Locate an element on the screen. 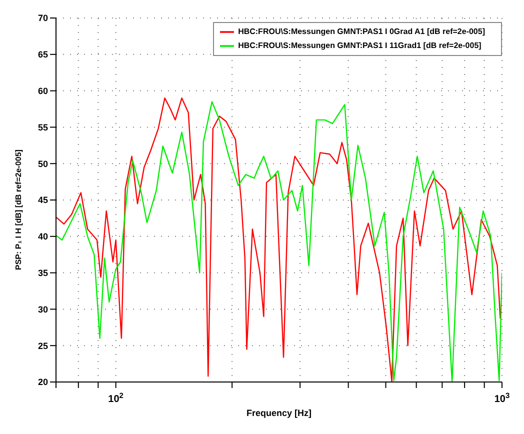  y-tick-label: 55 is located at coordinates (43, 127).